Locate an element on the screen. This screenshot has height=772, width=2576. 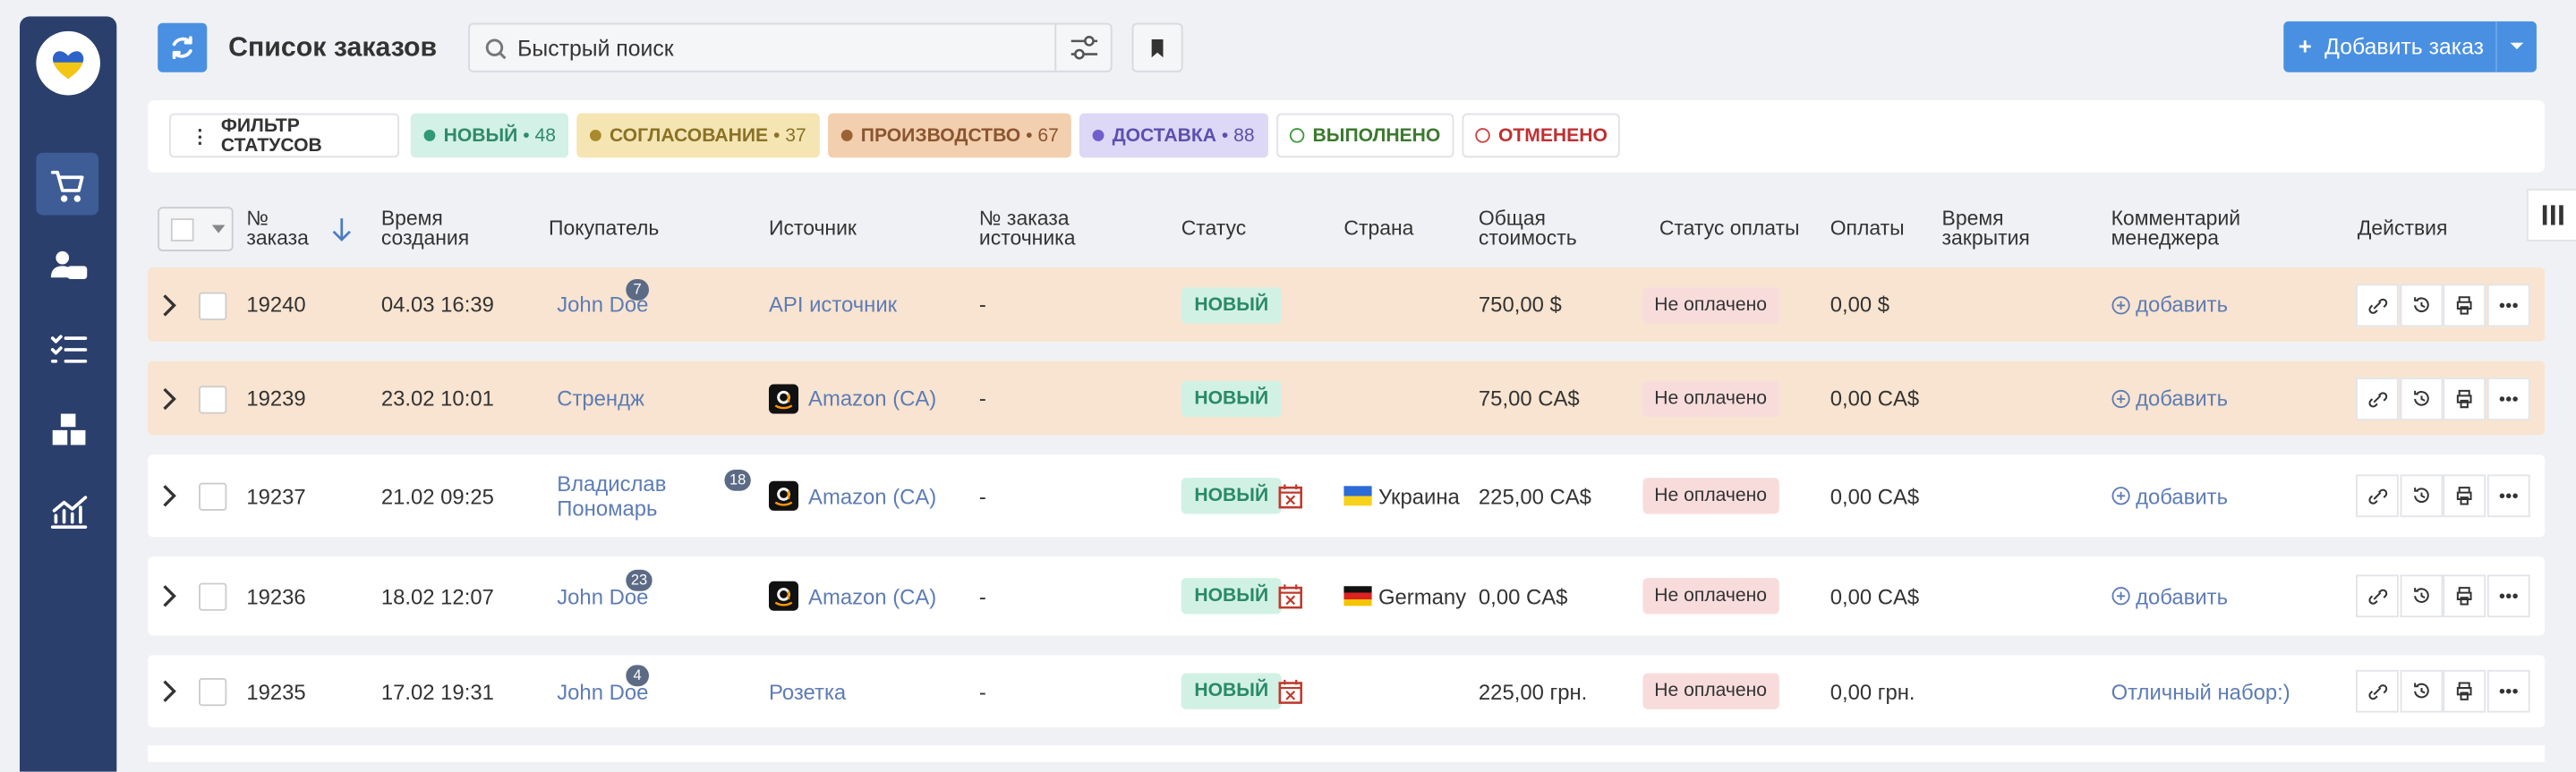
manager-comment: Отличный набор:) is located at coordinates (2200, 691).